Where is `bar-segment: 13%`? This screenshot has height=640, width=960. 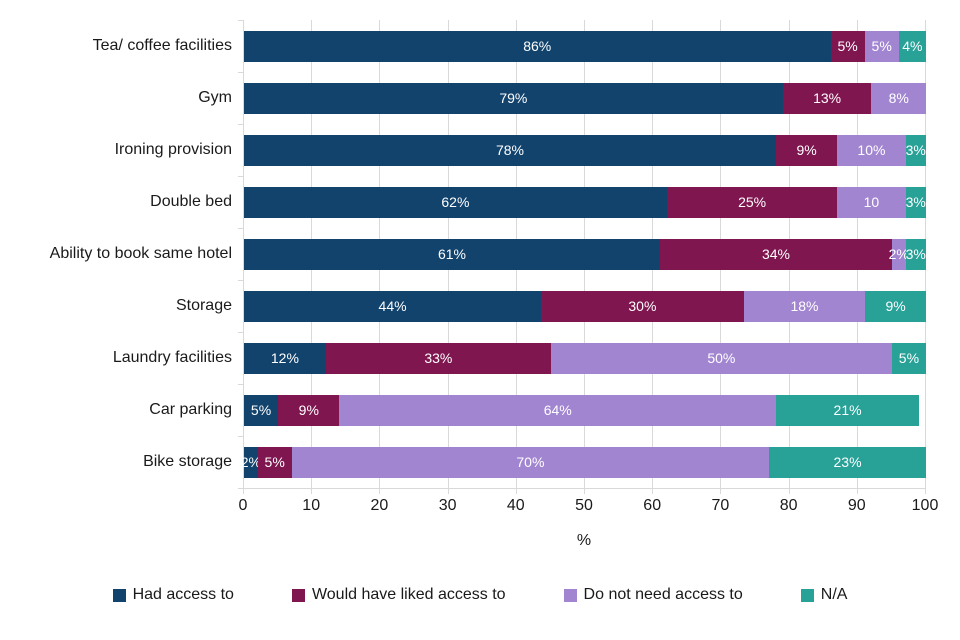
bar-segment: 13% is located at coordinates (827, 98).